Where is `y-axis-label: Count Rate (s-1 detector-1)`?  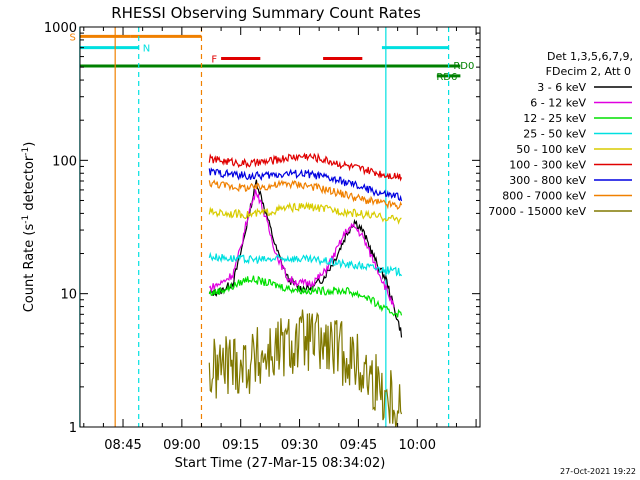 y-axis-label: Count Rate (s-1 detector-1) is located at coordinates (29, 227).